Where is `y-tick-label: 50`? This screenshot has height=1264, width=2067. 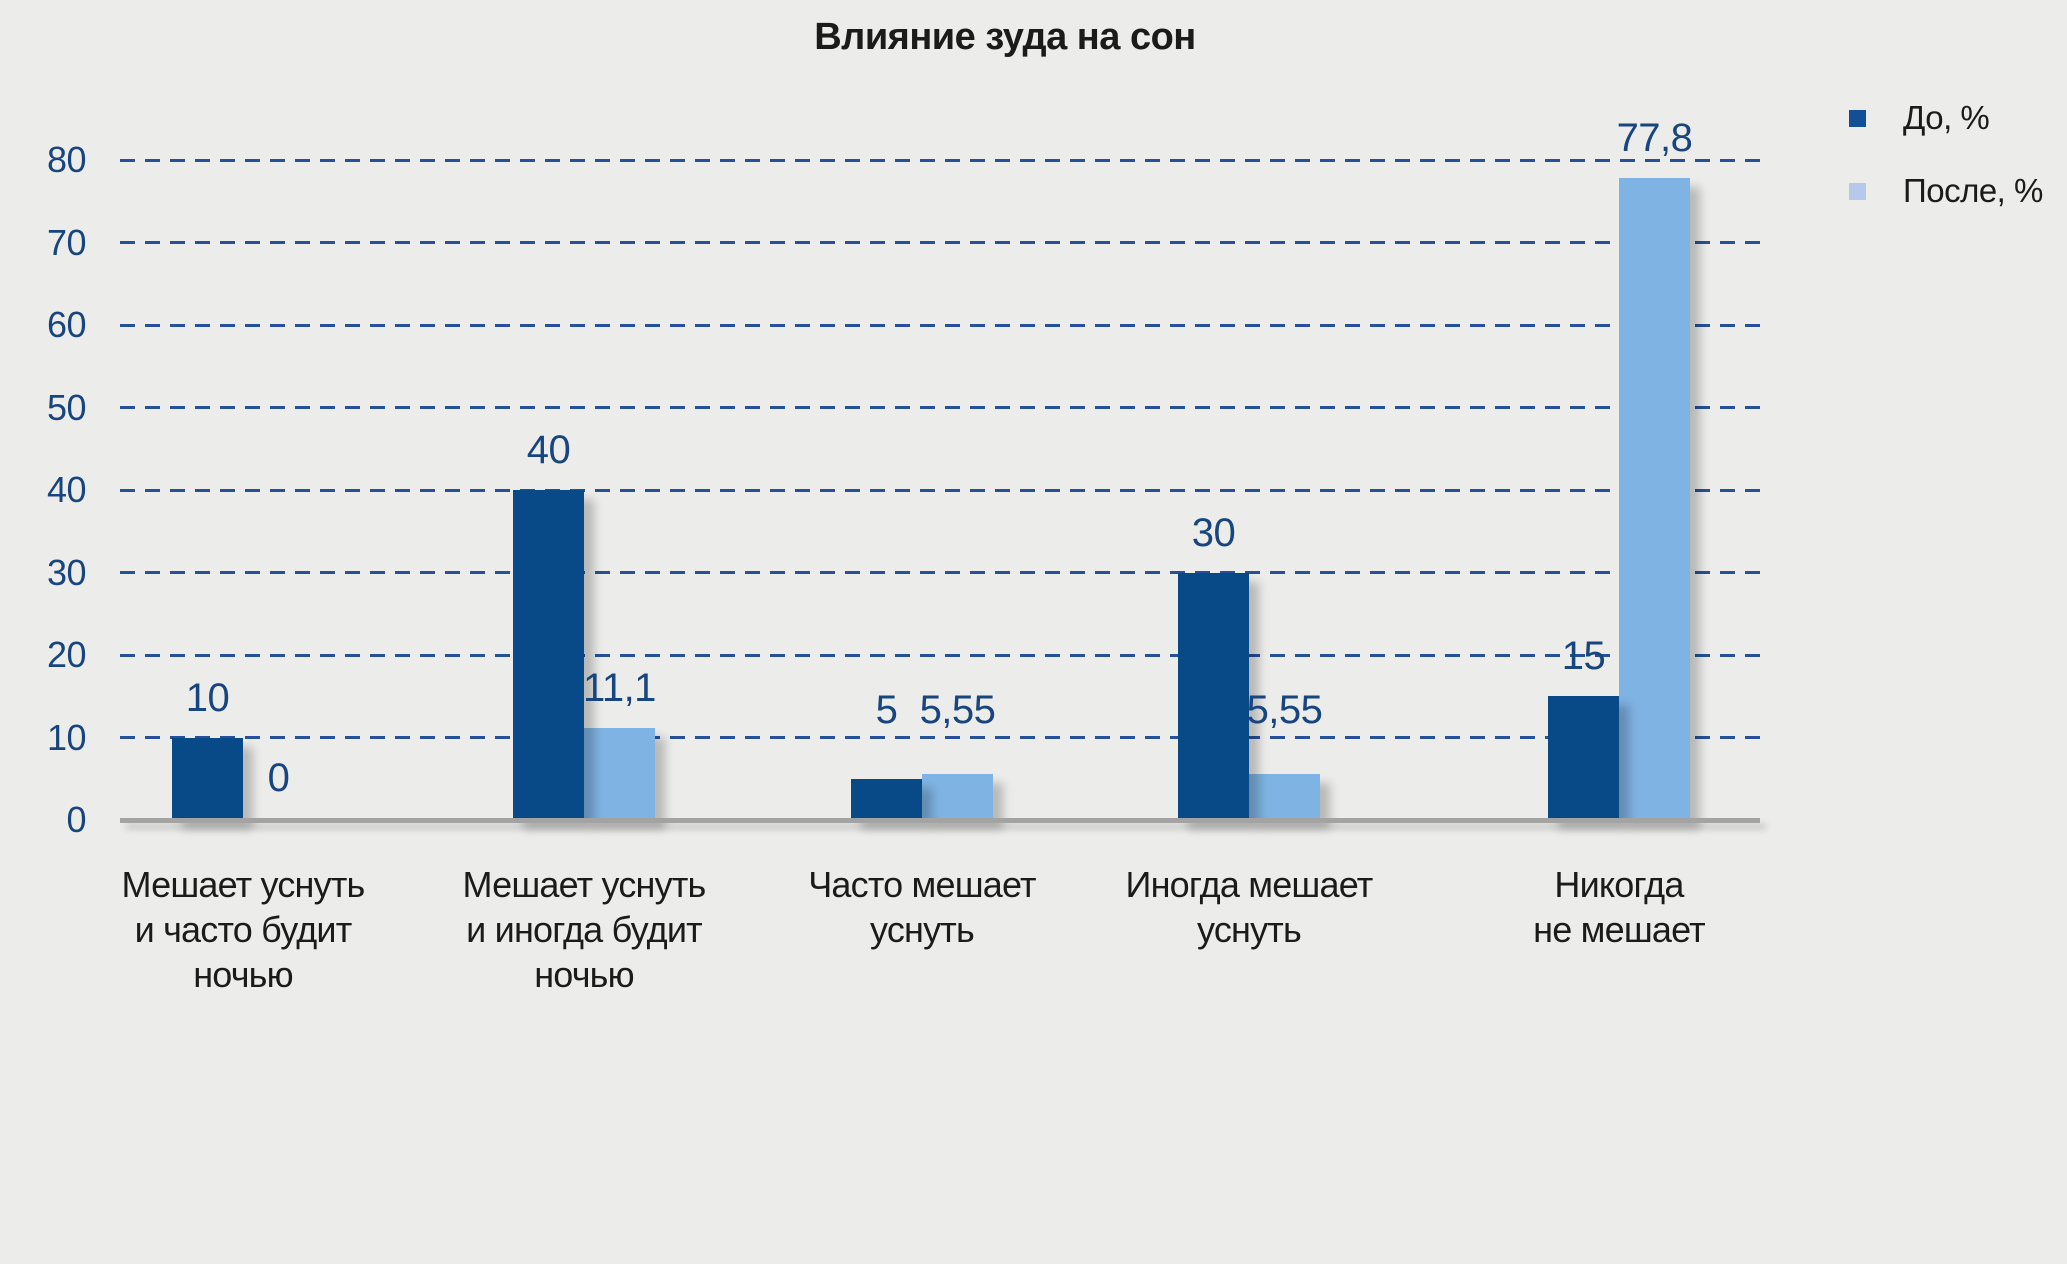 y-tick-label: 50 is located at coordinates (66, 407).